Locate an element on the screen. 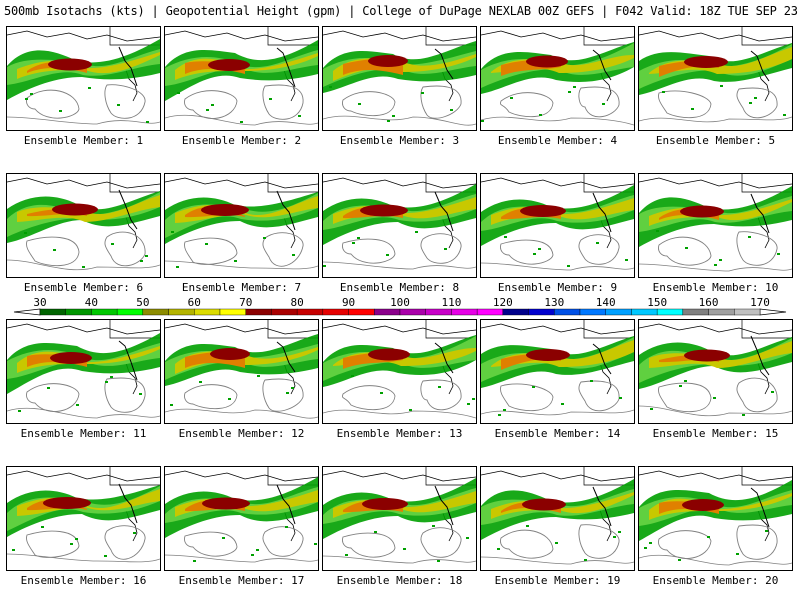  colorbar-tick-label: 170 is located at coordinates (760, 302).